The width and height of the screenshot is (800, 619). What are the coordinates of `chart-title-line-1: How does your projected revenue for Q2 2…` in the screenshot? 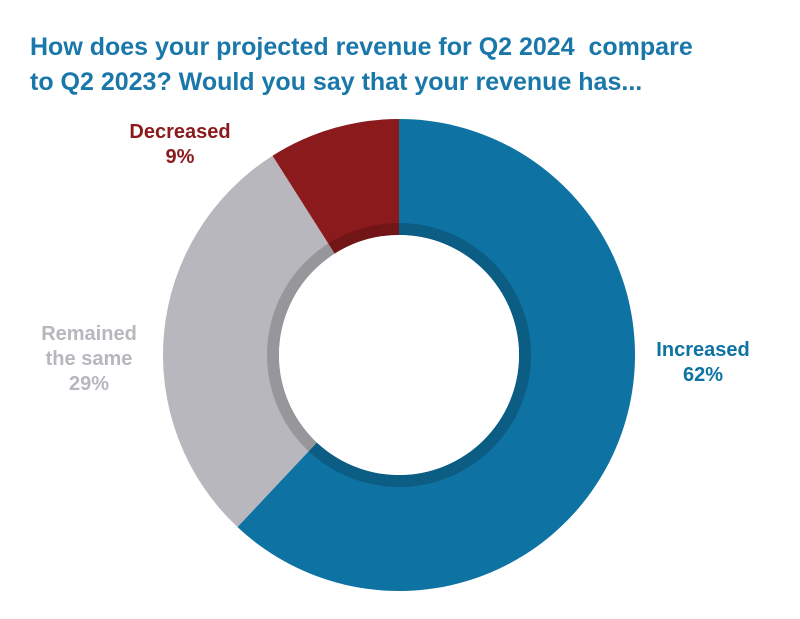 It's located at (361, 47).